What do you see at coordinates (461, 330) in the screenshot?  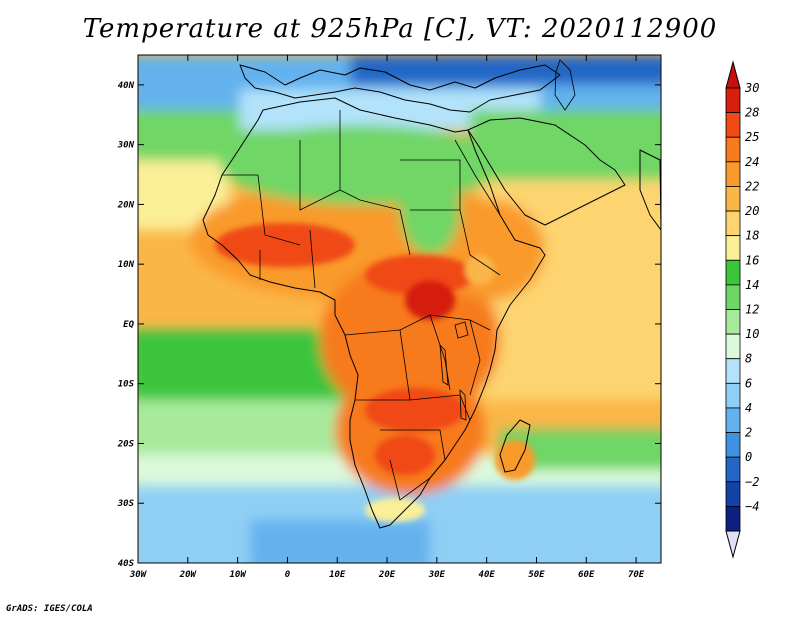 I see `lake-victoria` at bounding box center [461, 330].